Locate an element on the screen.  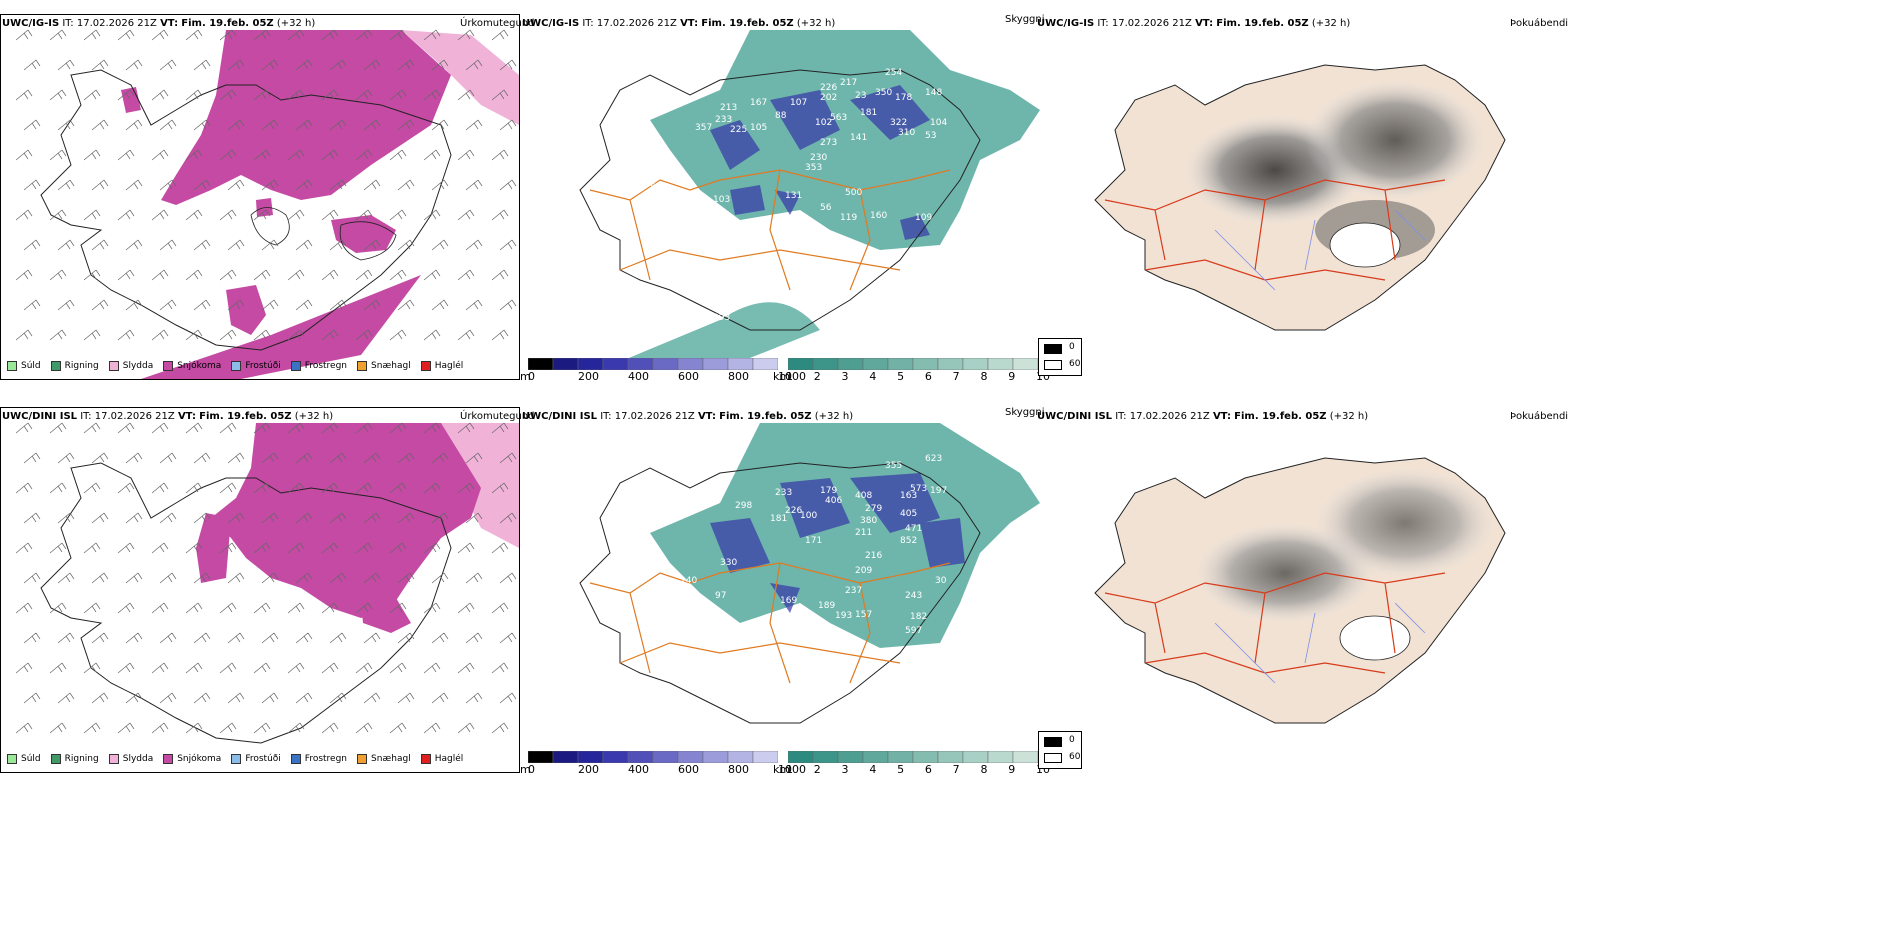
legend-label: Snjókoma is located at coordinates (199, 366).